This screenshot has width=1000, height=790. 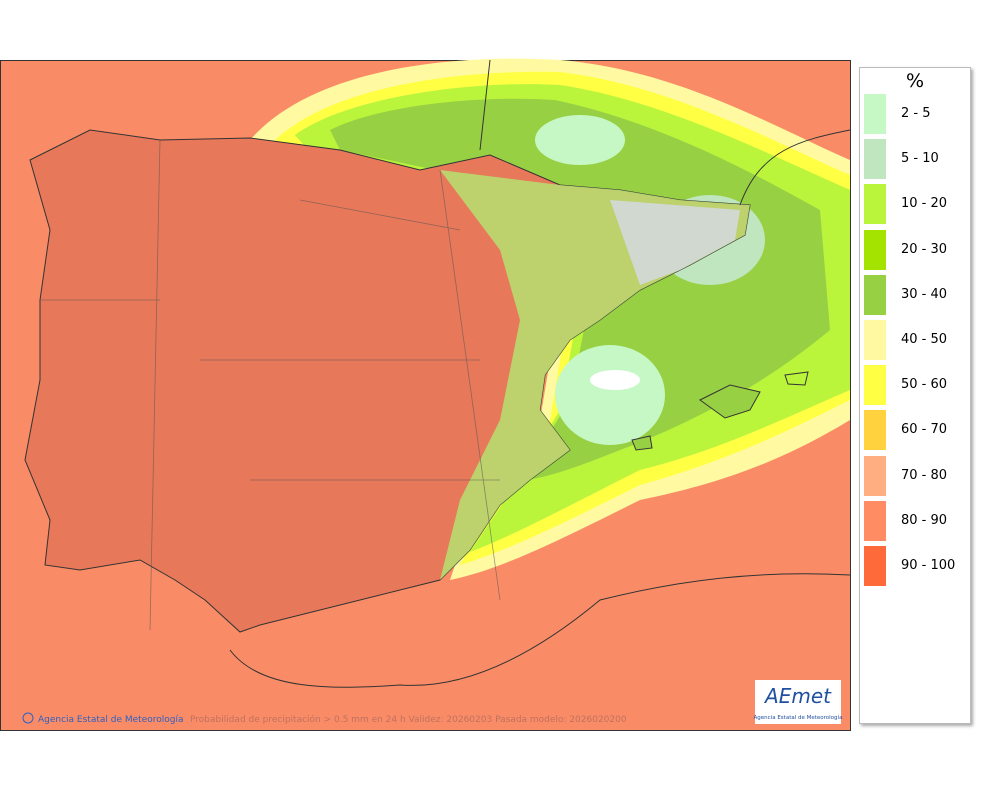 I want to click on legend-title: %, so click(x=915, y=81).